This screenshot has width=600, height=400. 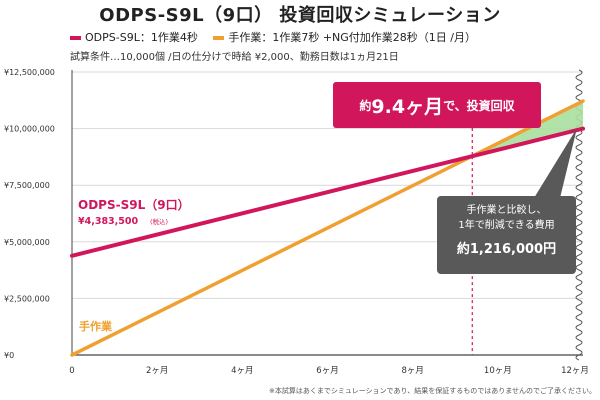 What do you see at coordinates (498, 371) in the screenshot?
I see `x-tick-label: 10ヶ月` at bounding box center [498, 371].